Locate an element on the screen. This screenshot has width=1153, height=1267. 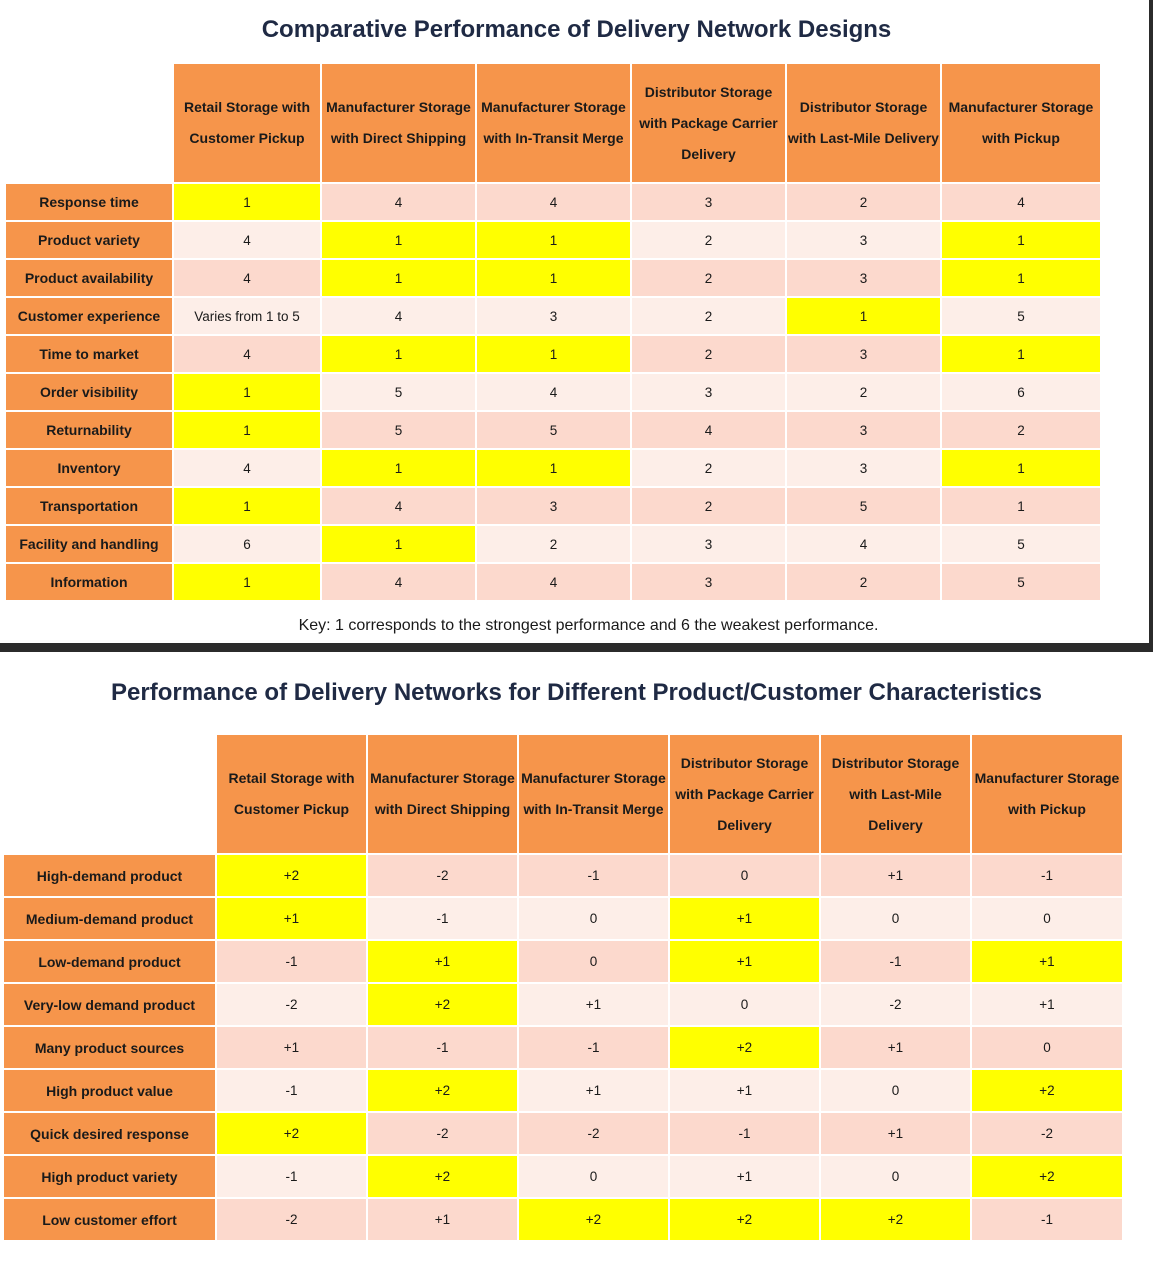
table-cell: 6 is located at coordinates (1021, 392).